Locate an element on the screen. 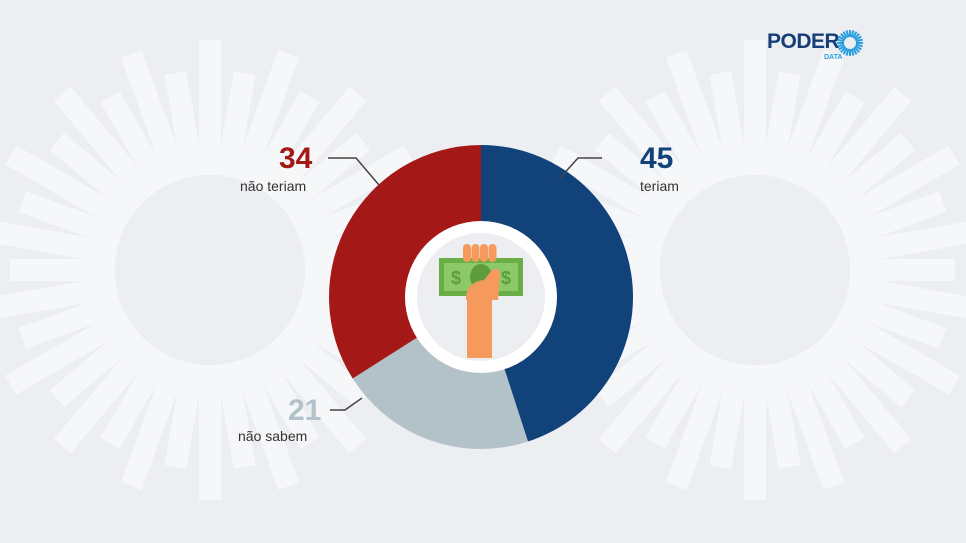 The height and width of the screenshot is (543, 966). legend-teriam: teriam is located at coordinates (659, 186).